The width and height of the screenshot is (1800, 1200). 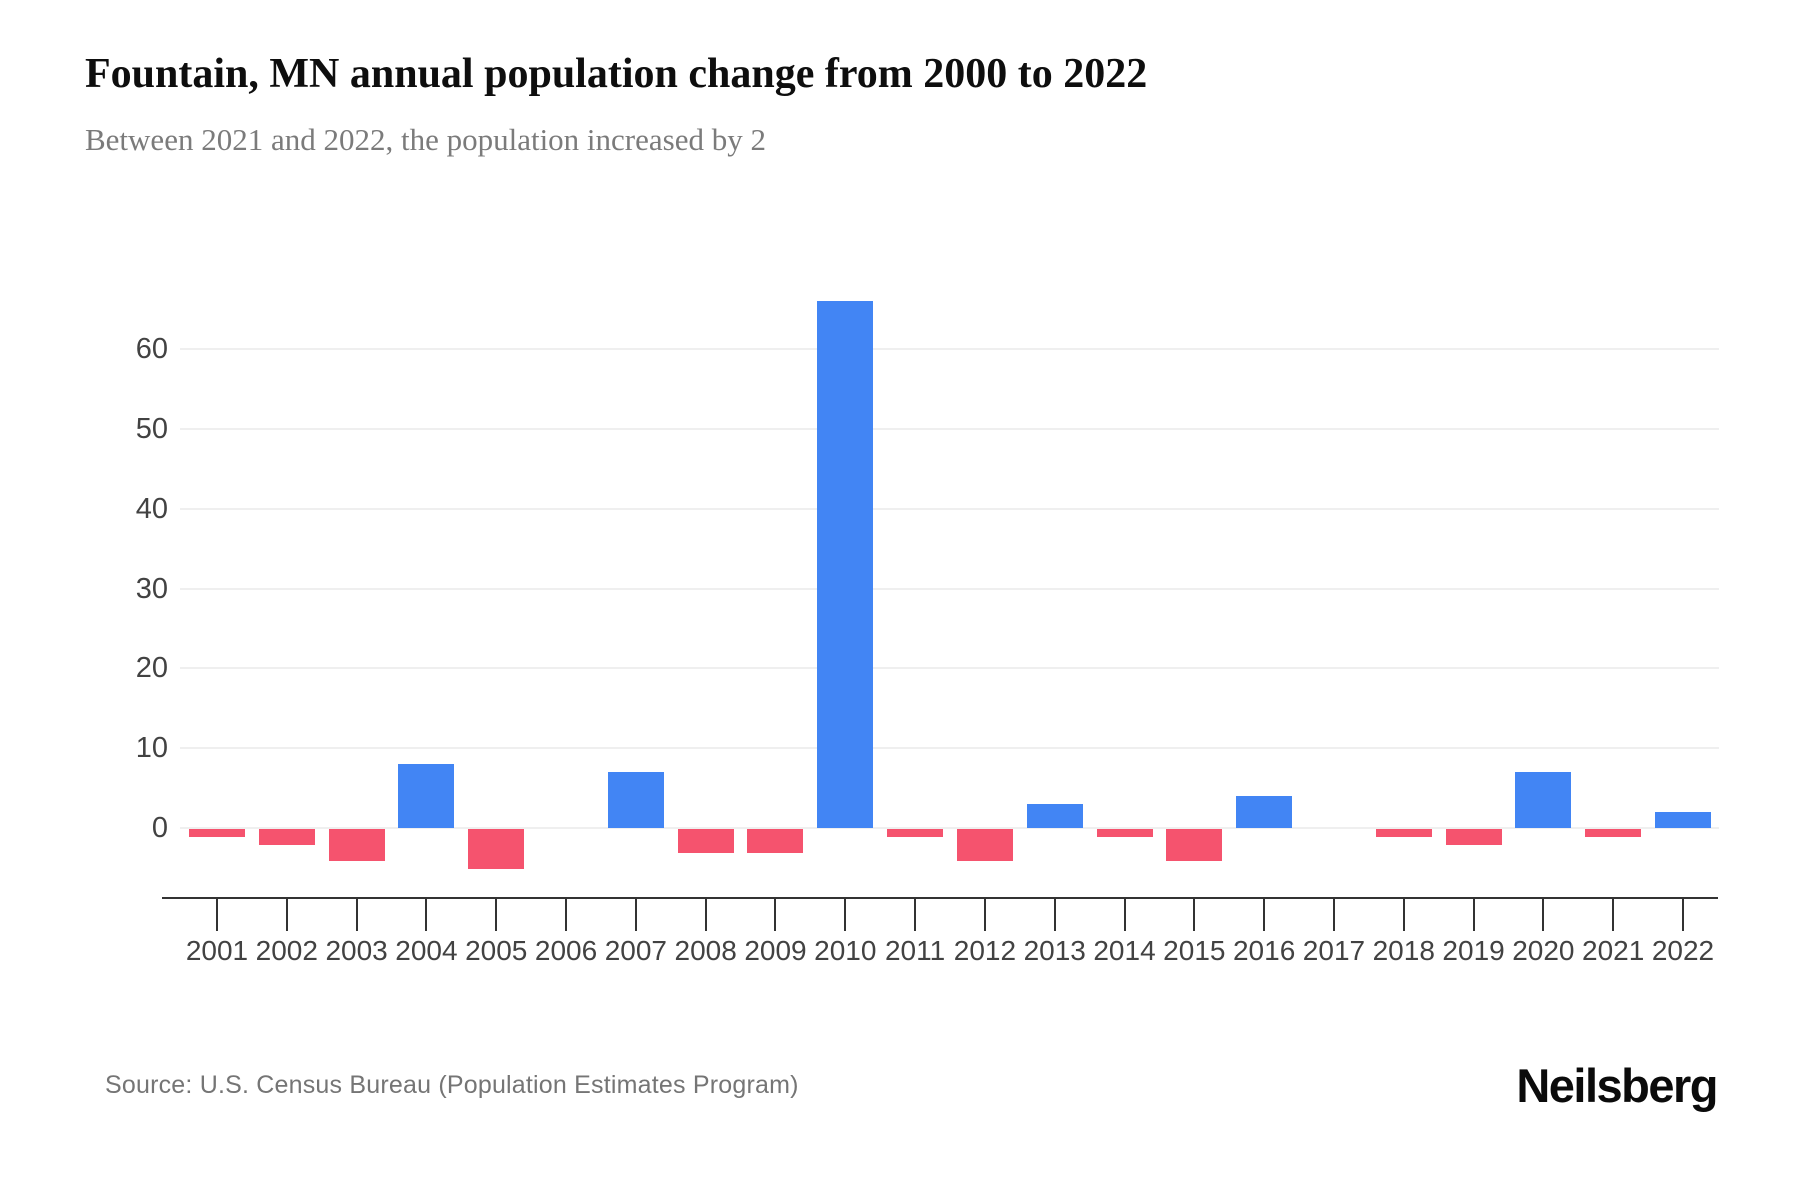 What do you see at coordinates (1124, 833) in the screenshot?
I see `bar-2014` at bounding box center [1124, 833].